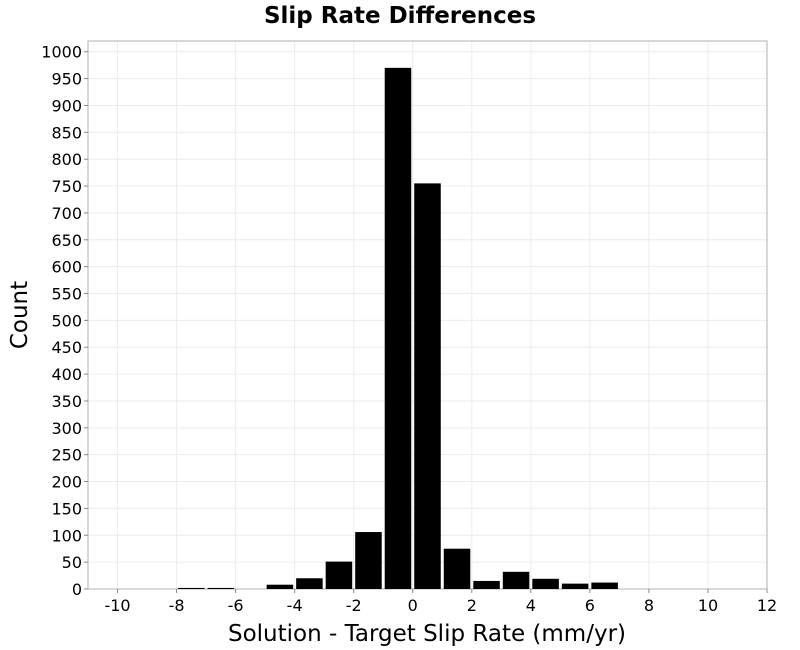 The width and height of the screenshot is (800, 650). Describe the element at coordinates (20, 315) in the screenshot. I see `y-axis-label: Count` at that location.